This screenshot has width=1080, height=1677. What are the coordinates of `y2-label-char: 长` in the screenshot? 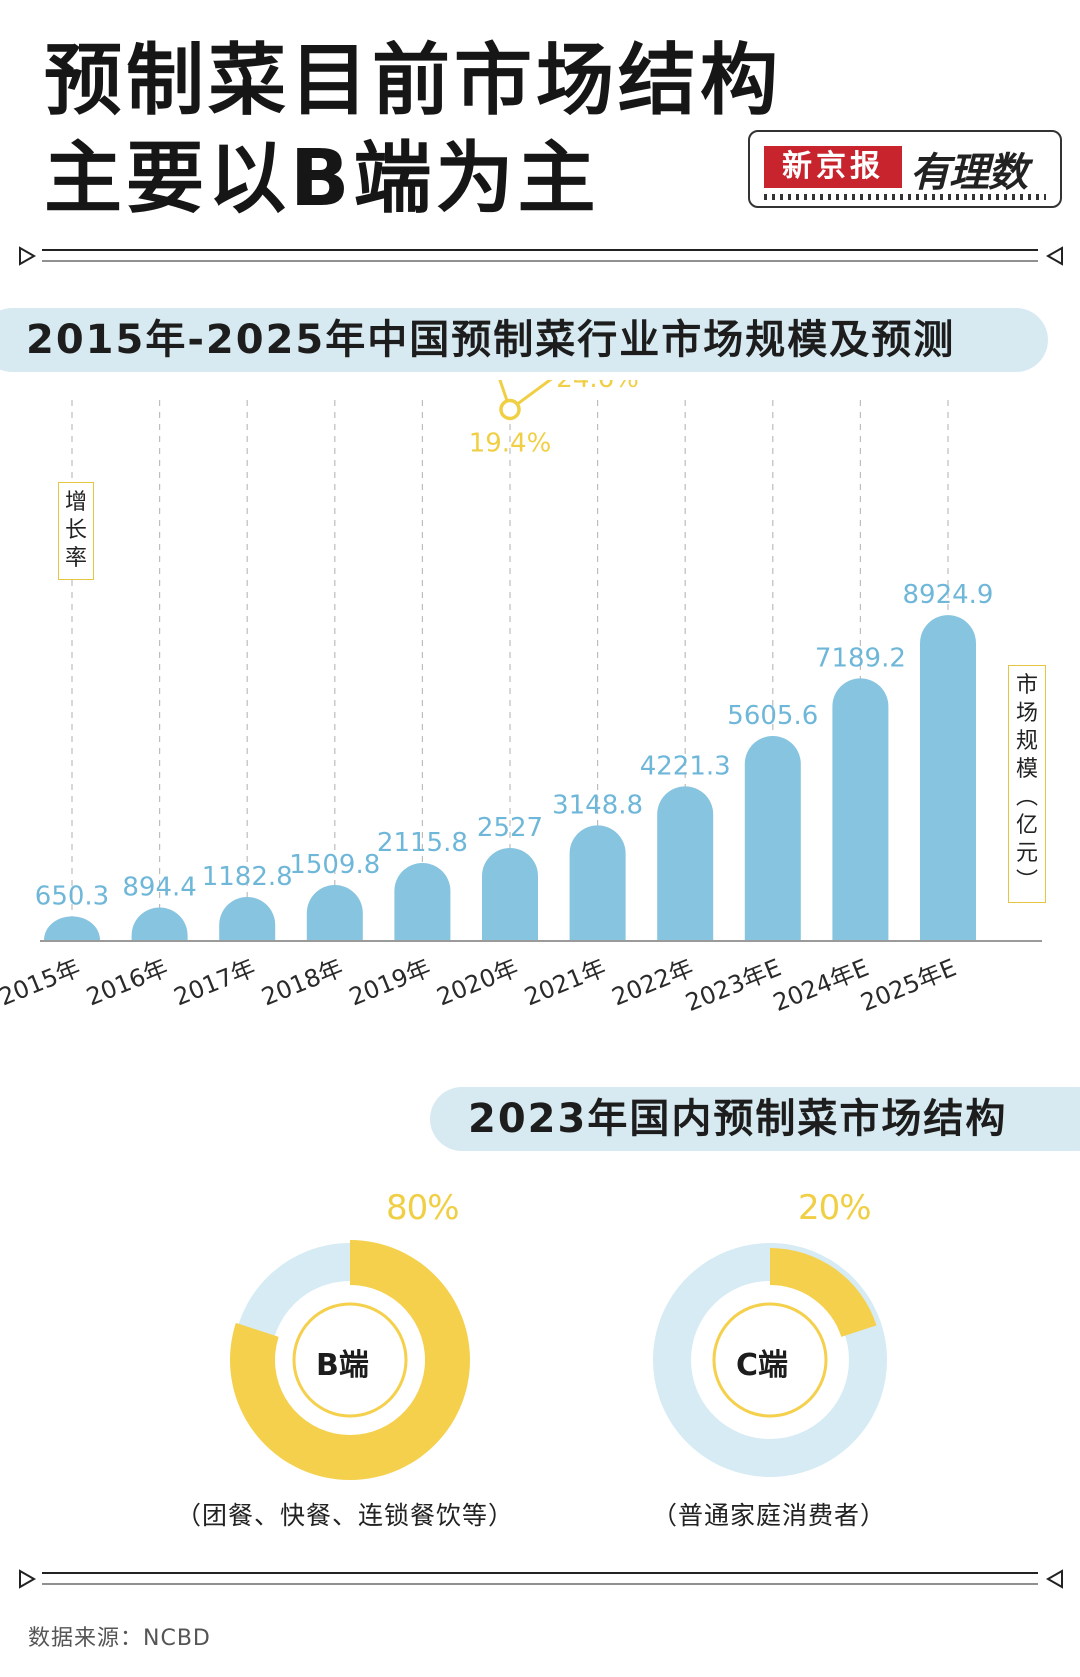 It's located at (76, 530).